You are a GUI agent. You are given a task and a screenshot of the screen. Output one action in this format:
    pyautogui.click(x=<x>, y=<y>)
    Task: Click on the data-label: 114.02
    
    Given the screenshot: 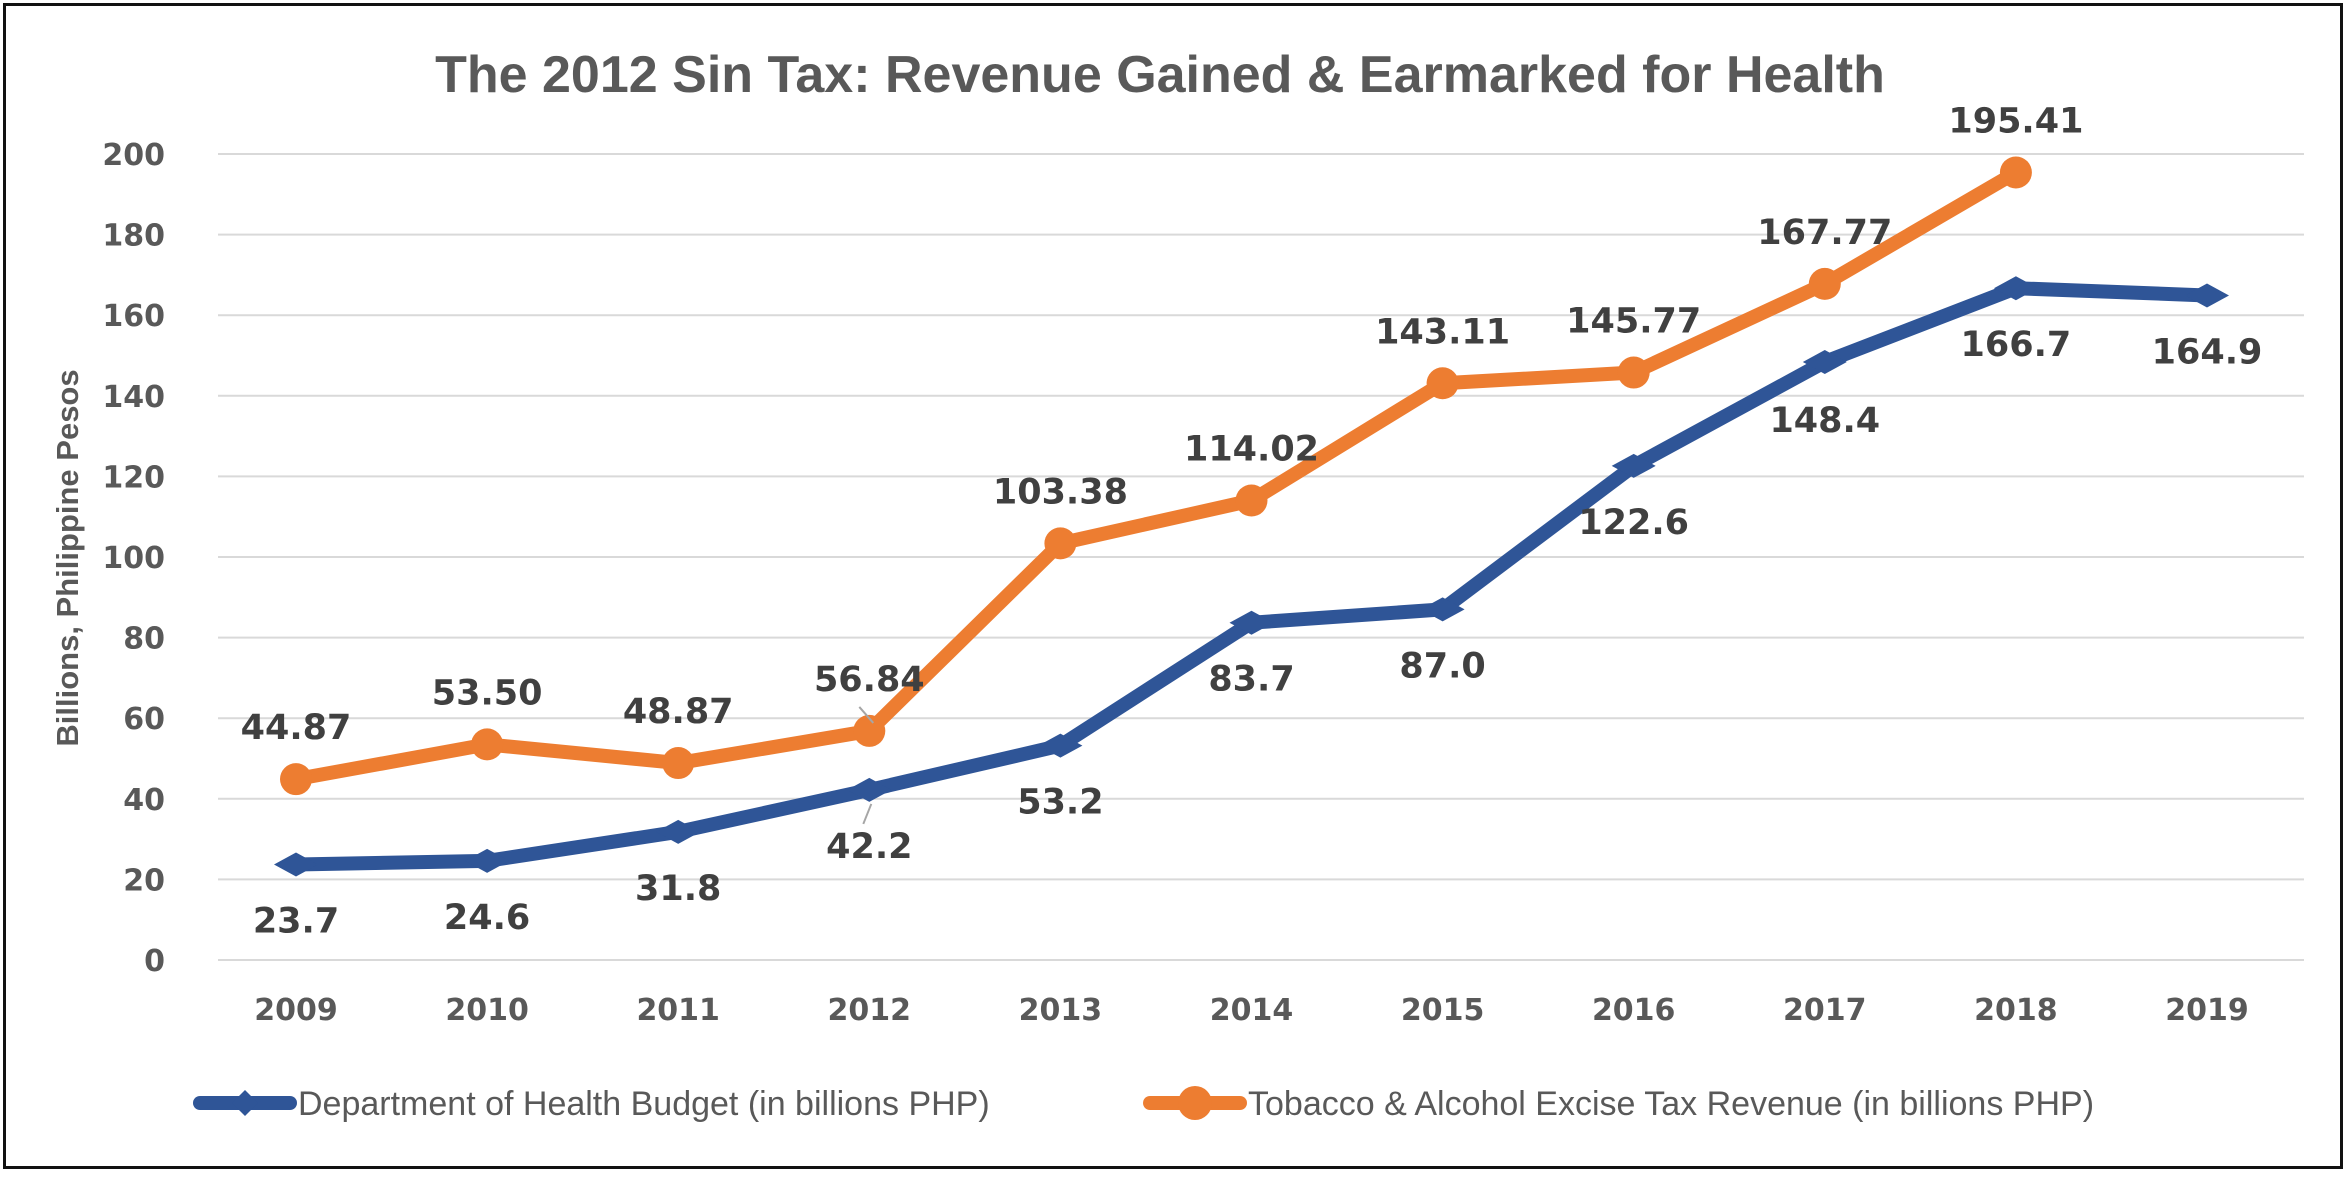 What is the action you would take?
    pyautogui.click(x=1251, y=449)
    